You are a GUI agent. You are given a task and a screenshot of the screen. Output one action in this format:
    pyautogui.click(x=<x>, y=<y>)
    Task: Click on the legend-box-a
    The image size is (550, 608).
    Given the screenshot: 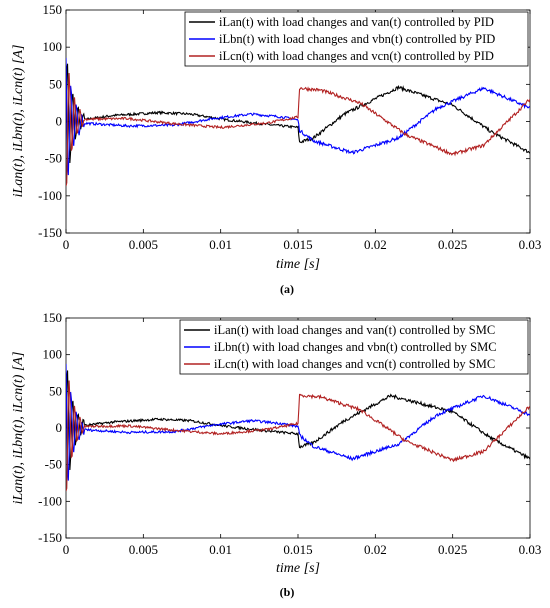 What is the action you would take?
    pyautogui.click(x=356, y=39)
    